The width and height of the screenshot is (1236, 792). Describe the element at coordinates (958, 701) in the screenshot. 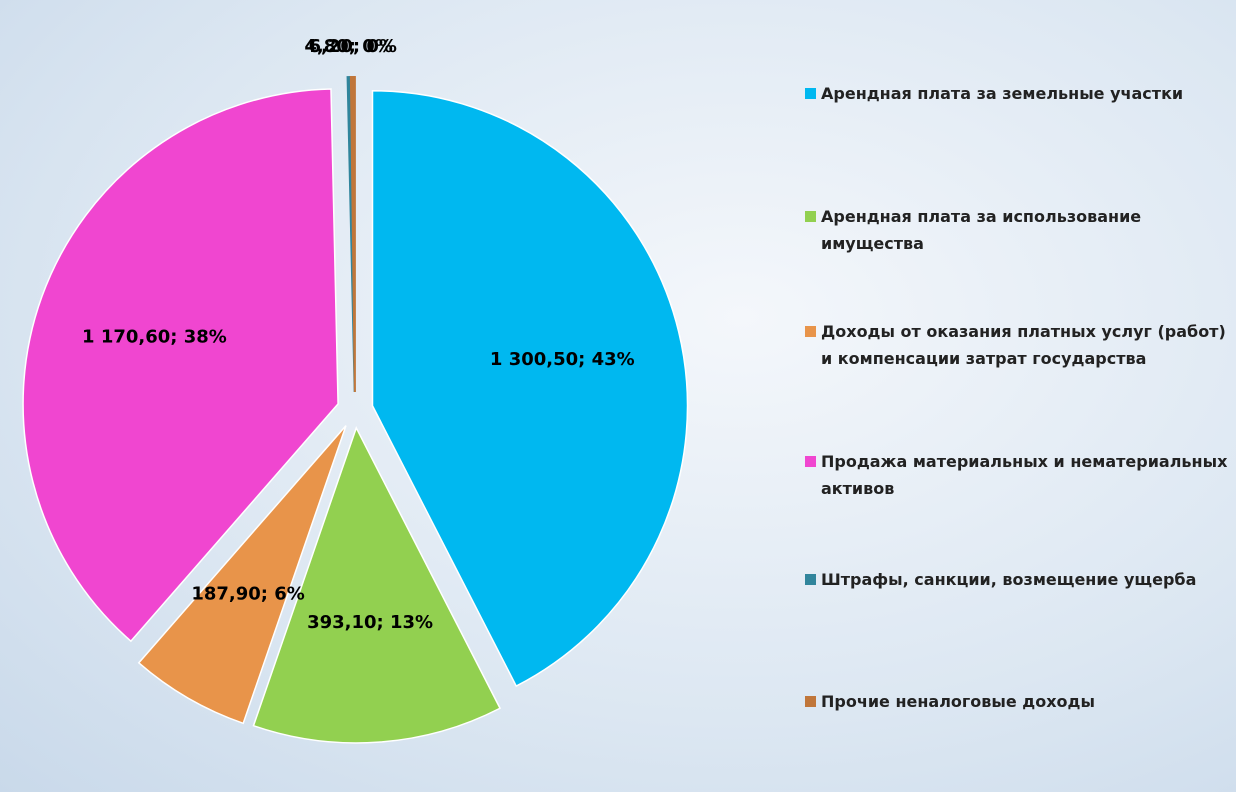

I see `legend-label: Прочие неналоговые доходы` at that location.